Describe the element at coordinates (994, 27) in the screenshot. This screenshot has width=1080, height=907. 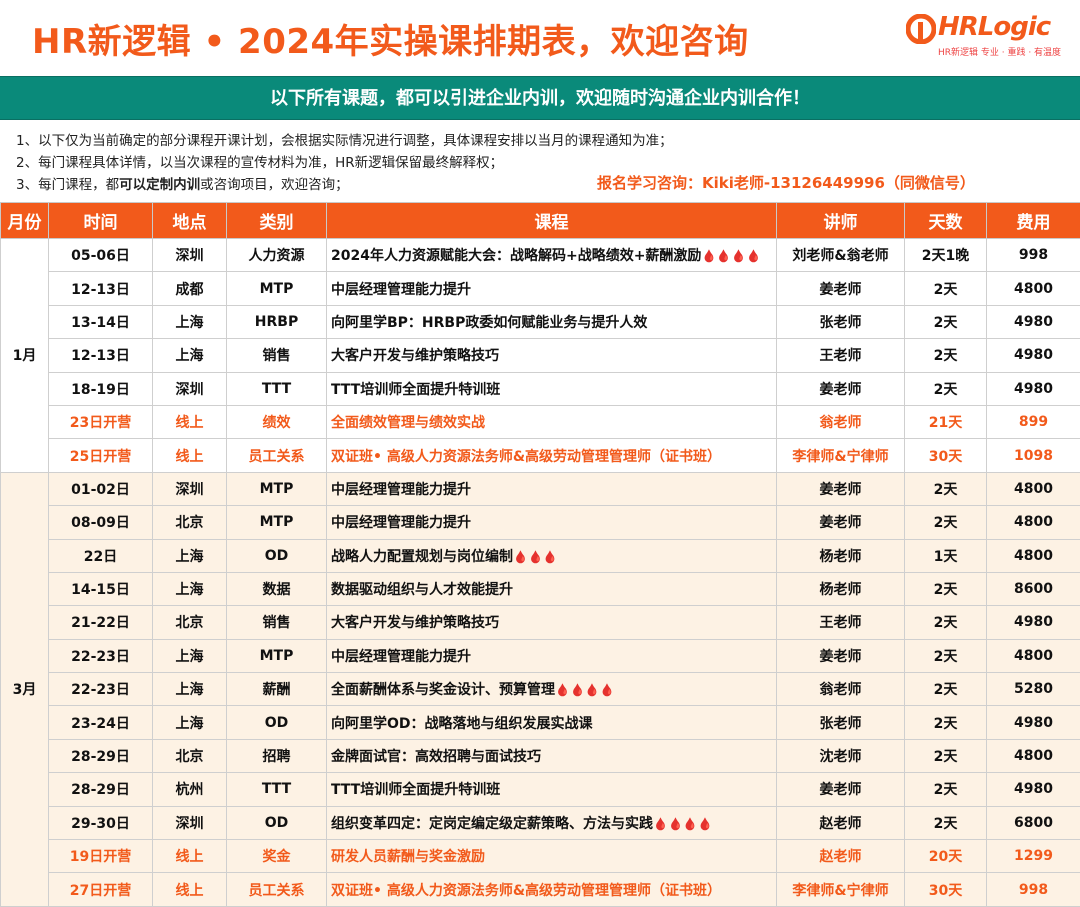
I see `logo-text: HRLogic` at that location.